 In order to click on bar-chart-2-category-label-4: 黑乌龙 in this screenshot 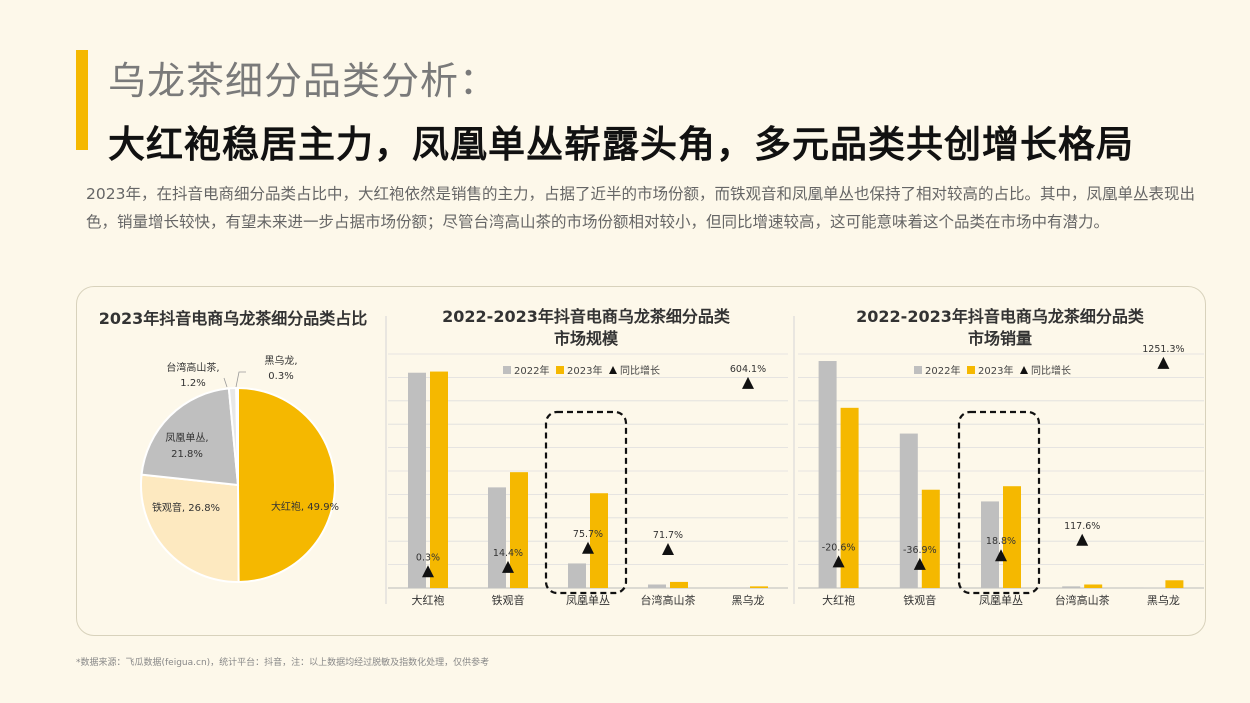, I will do `click(1163, 600)`.